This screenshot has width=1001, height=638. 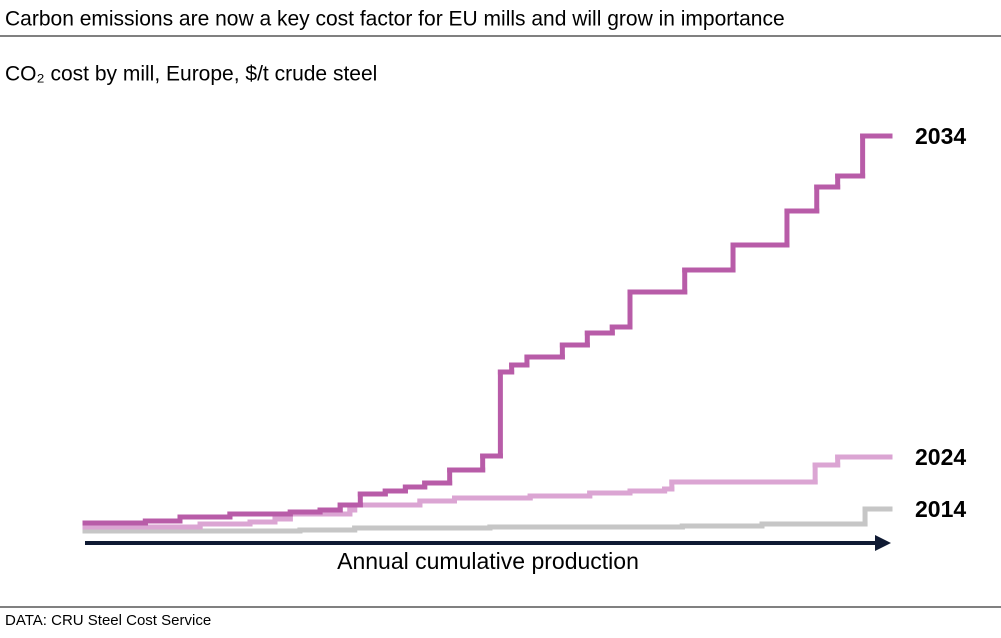 I want to click on series-label: 2014, so click(x=940, y=509).